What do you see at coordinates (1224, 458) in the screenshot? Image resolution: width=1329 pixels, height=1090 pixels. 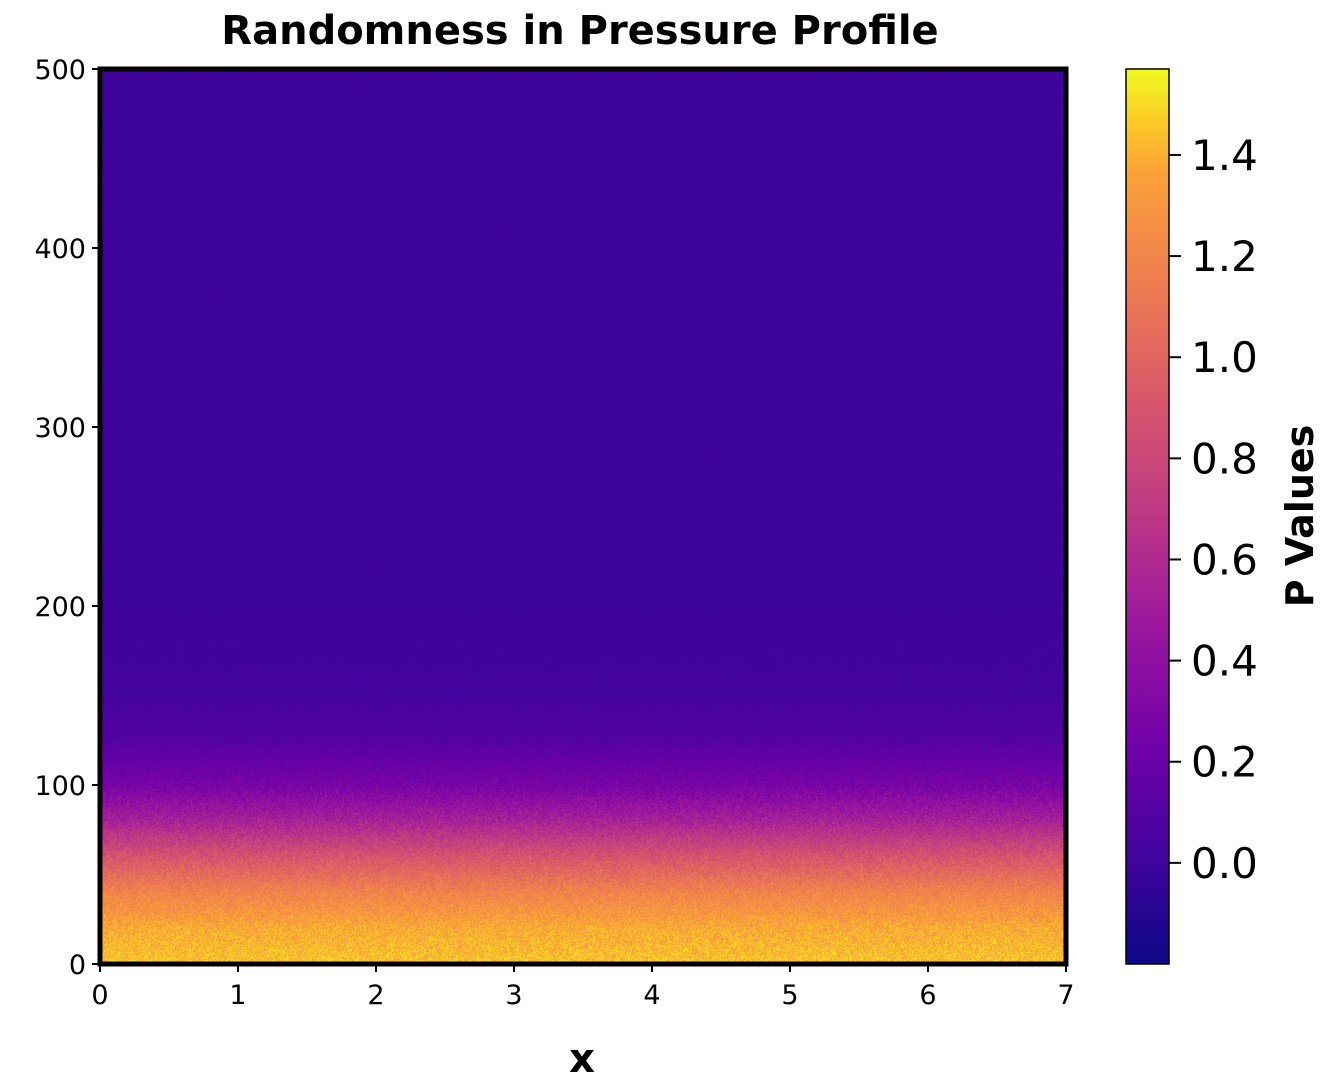 I see `colorbar-tick-label: 0.8` at bounding box center [1224, 458].